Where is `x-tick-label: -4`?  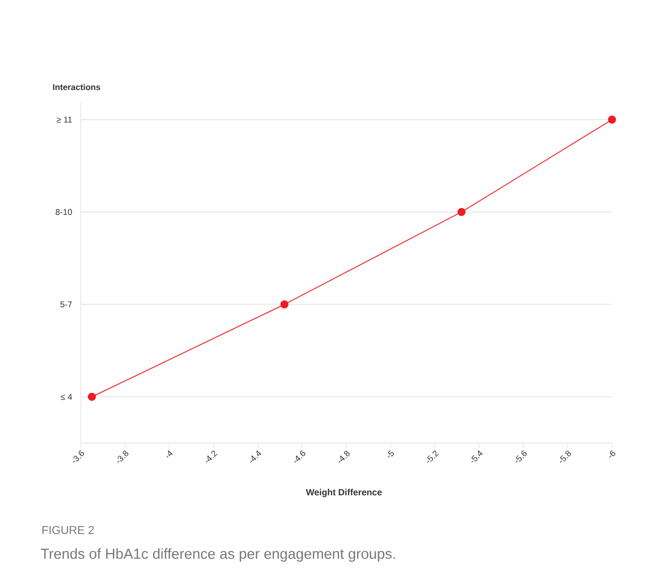
x-tick-label: -4 is located at coordinates (169, 454).